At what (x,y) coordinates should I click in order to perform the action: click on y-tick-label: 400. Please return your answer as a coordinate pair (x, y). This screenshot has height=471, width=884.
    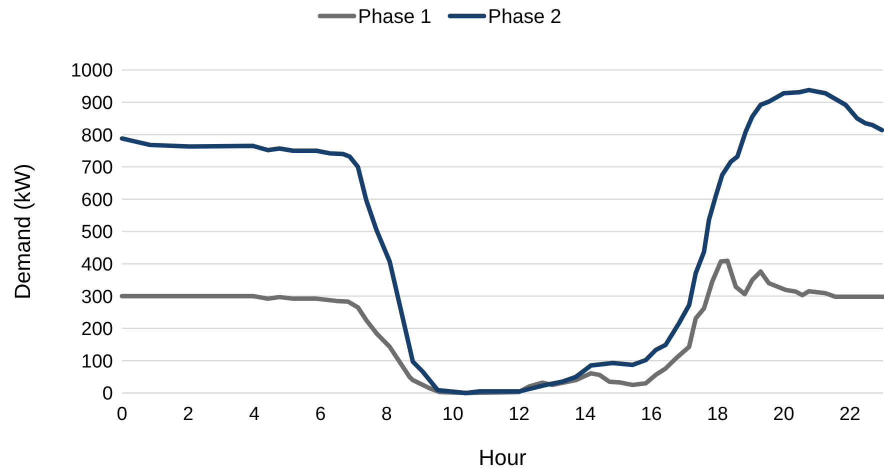
    Looking at the image, I should click on (97, 265).